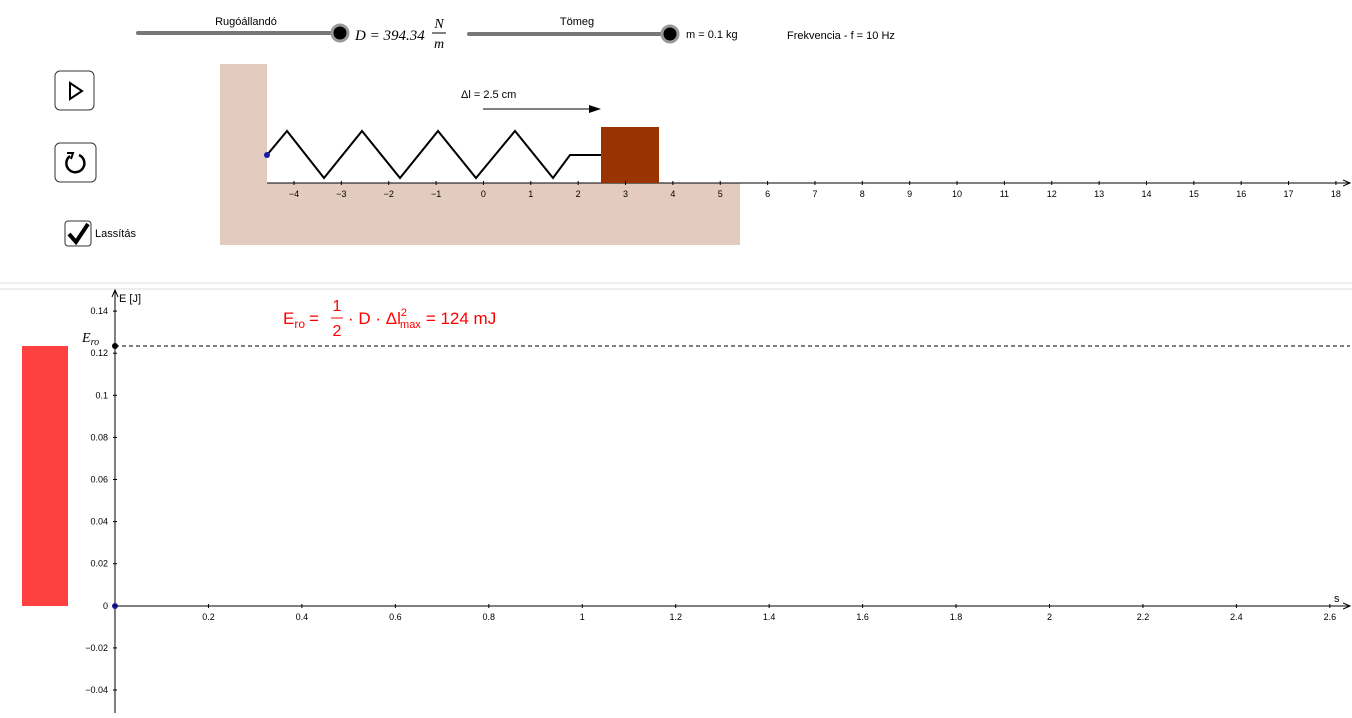 The image size is (1352, 718). Describe the element at coordinates (814, 194) in the screenshot. I see `ruler-tick-label: 7` at that location.